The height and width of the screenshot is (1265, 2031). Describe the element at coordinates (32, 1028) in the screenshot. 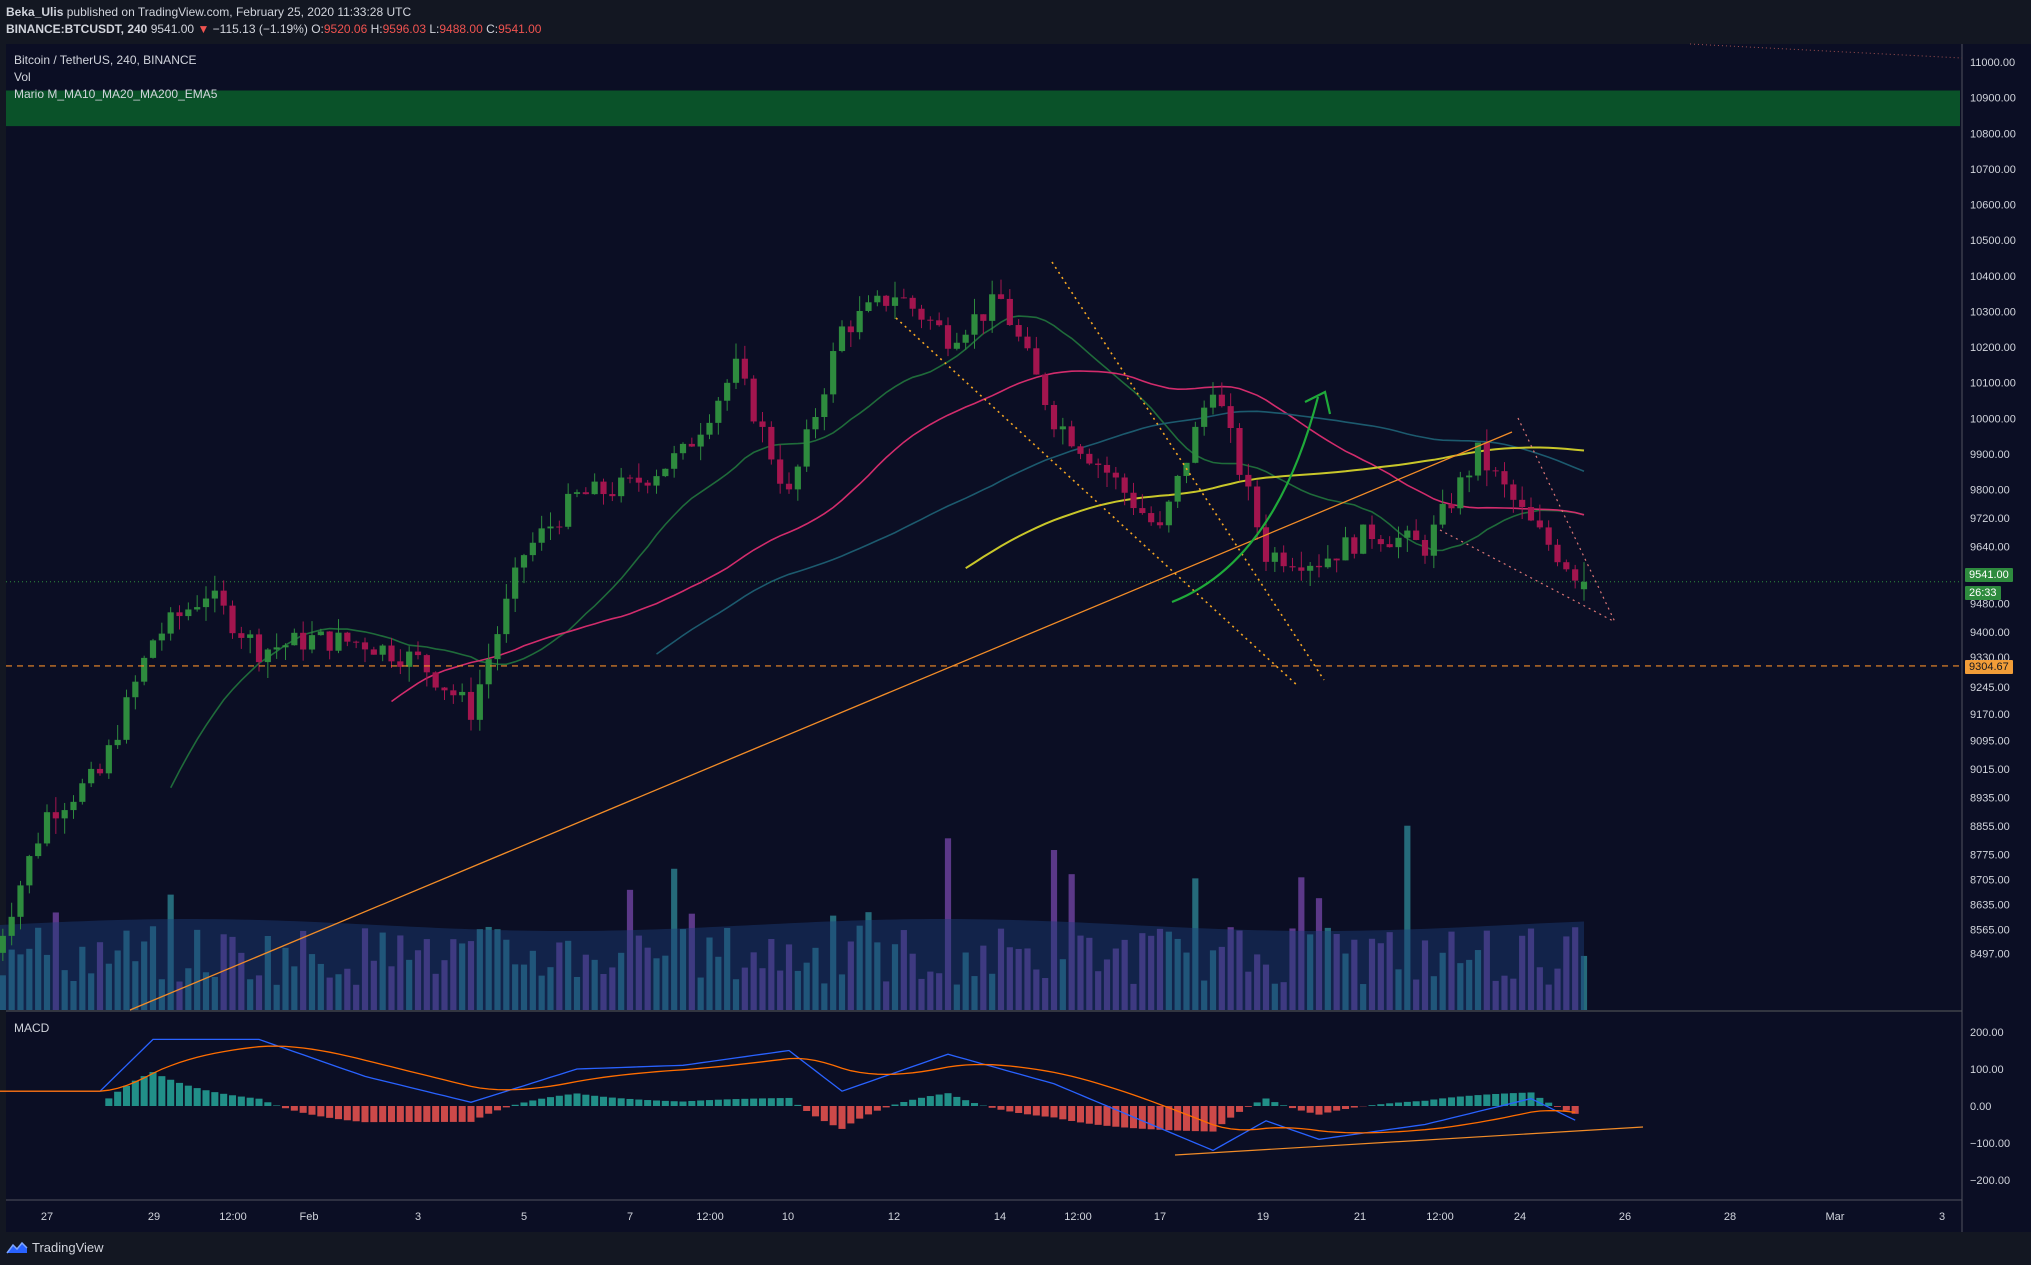

I see `macd-legend: MACD` at that location.